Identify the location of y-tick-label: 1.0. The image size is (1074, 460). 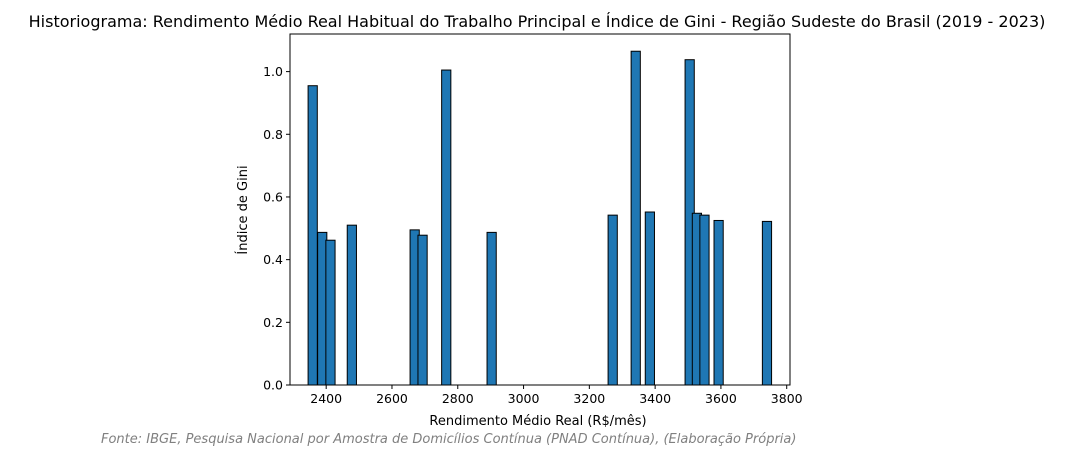
(273, 71).